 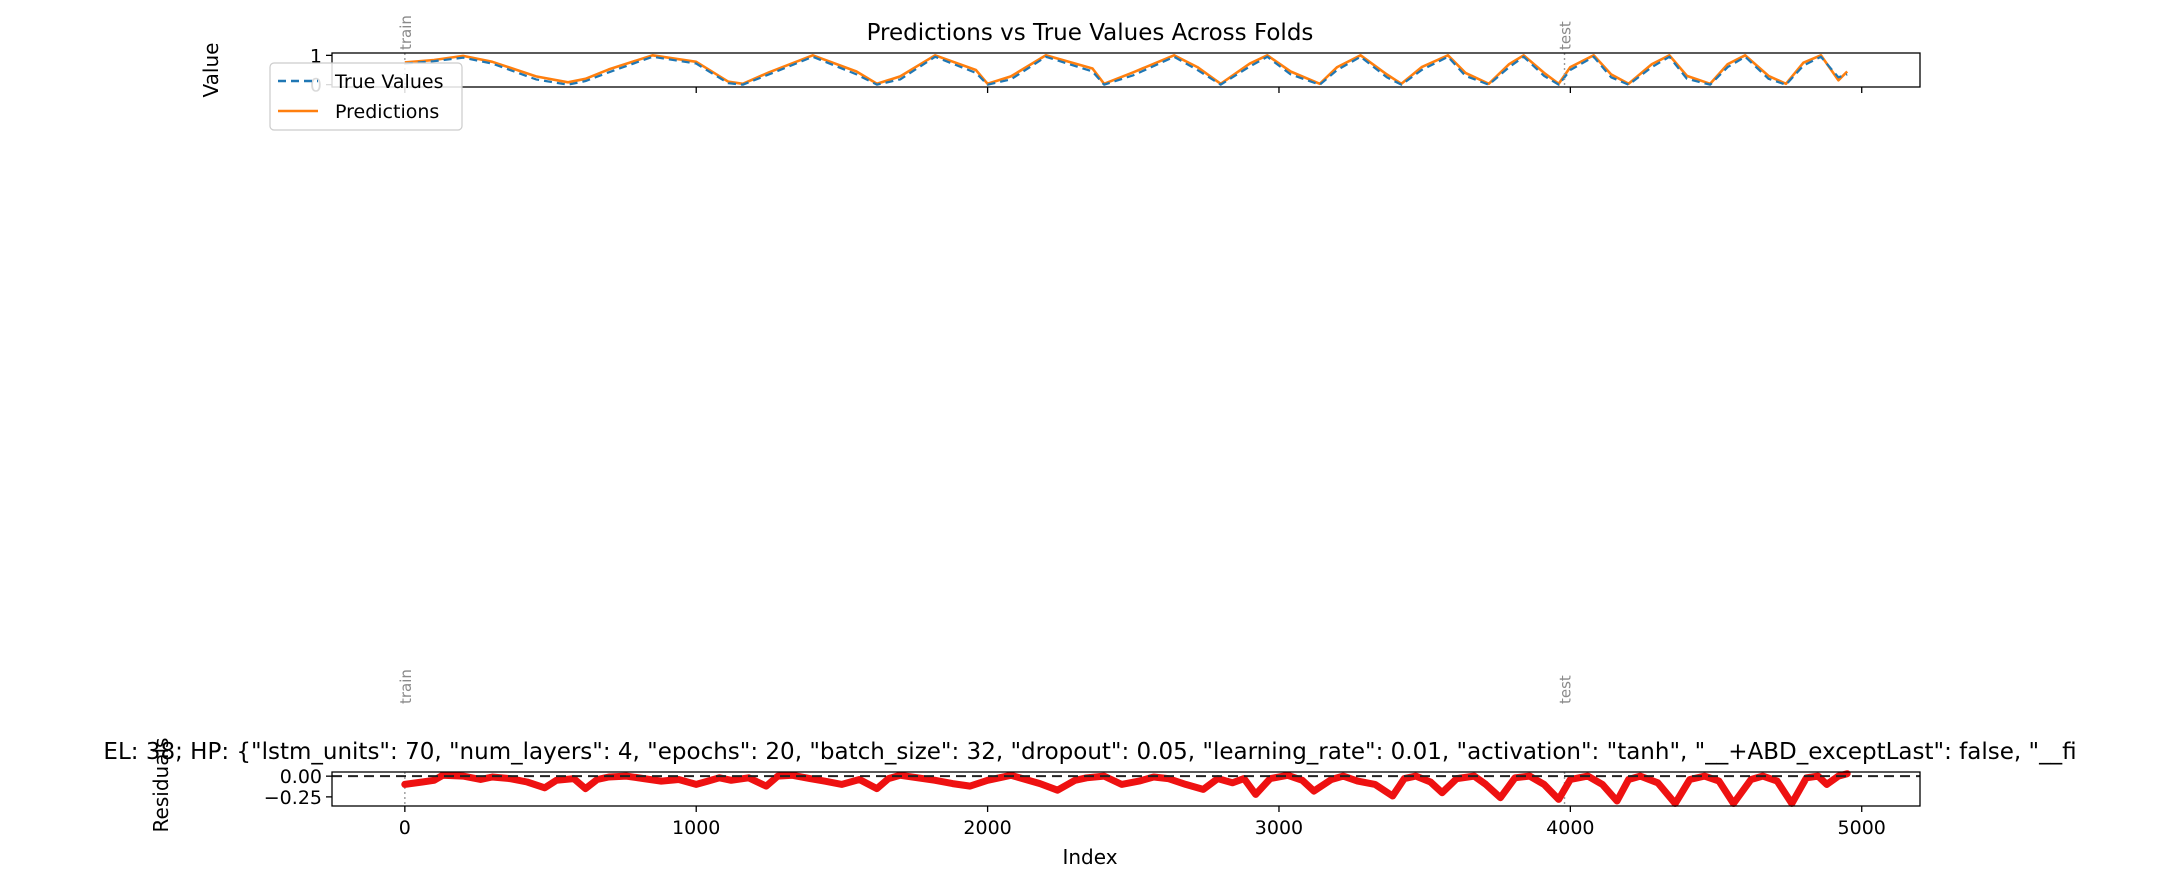 What do you see at coordinates (1862, 828) in the screenshot?
I see `bottom-xtick-label: 5000` at bounding box center [1862, 828].